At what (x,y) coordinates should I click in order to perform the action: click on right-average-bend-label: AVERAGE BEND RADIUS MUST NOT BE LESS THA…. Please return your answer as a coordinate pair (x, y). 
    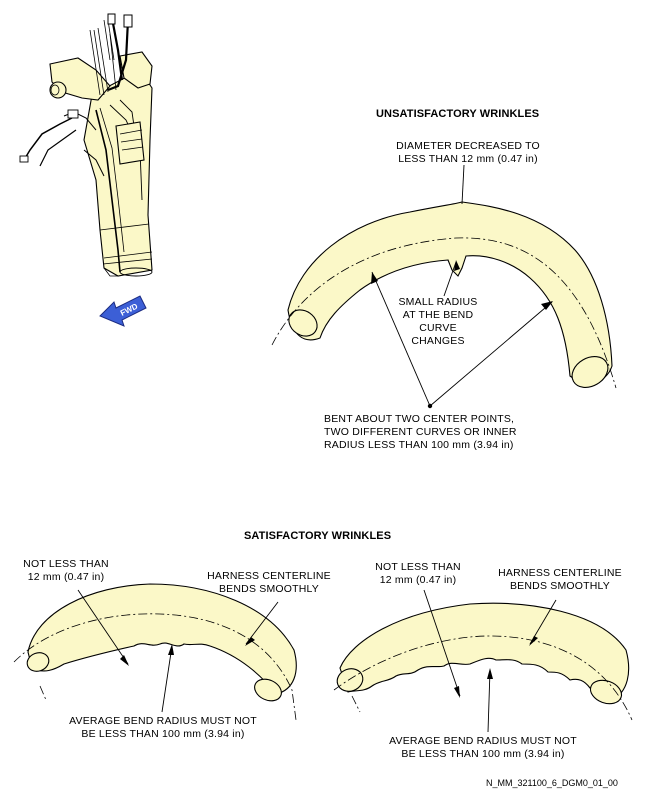
    Looking at the image, I should click on (483, 747).